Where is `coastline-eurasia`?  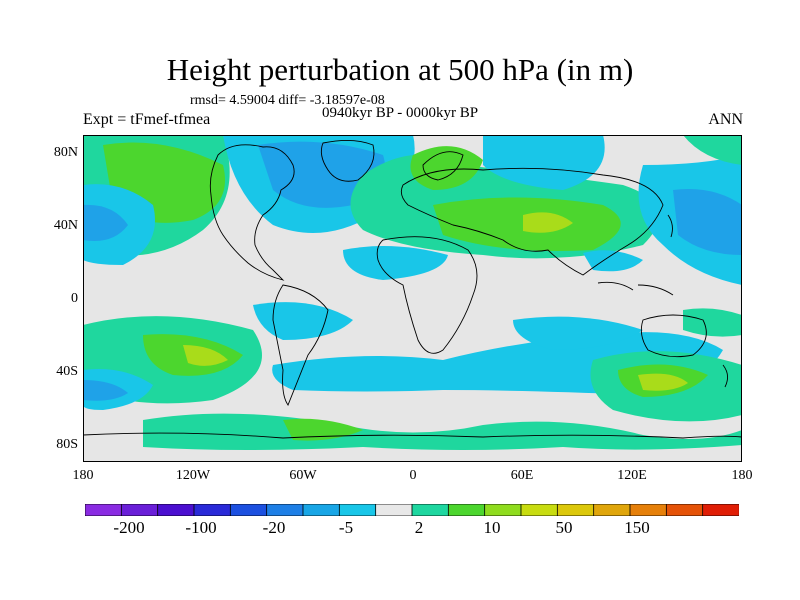
coastline-eurasia is located at coordinates (532, 221).